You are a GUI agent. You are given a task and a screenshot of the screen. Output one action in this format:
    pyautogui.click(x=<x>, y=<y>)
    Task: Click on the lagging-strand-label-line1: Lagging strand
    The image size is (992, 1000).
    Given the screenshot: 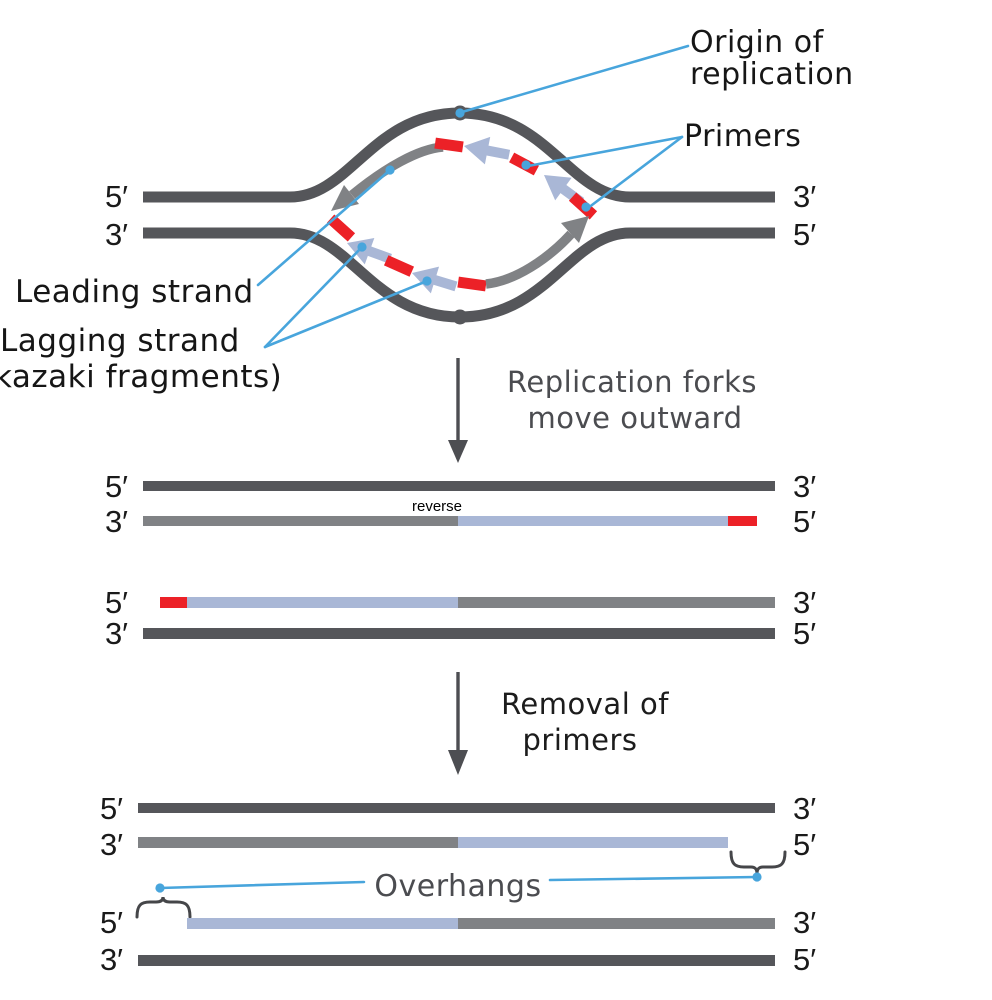 What is the action you would take?
    pyautogui.click(x=120, y=341)
    